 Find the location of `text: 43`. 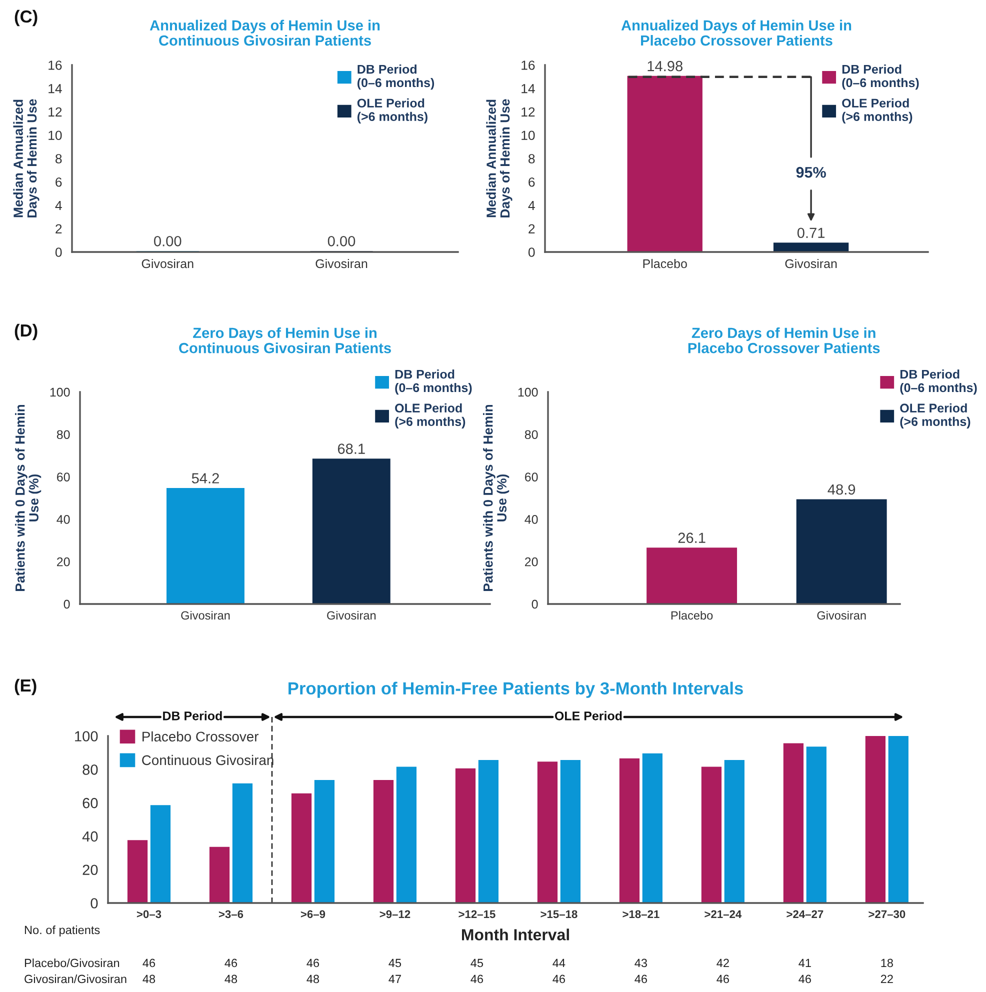

text: 43 is located at coordinates (640, 963).